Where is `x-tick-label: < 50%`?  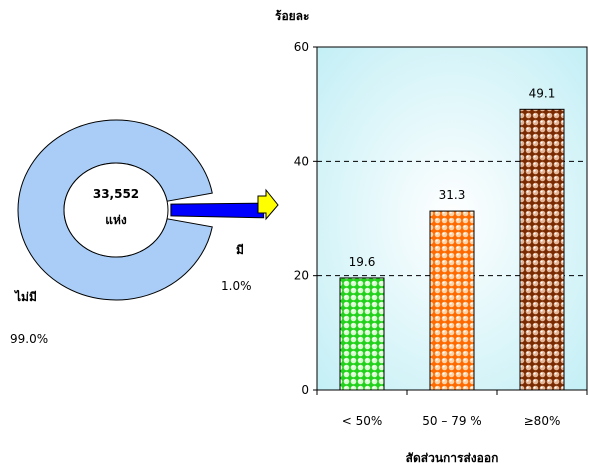
x-tick-label: < 50% is located at coordinates (362, 421).